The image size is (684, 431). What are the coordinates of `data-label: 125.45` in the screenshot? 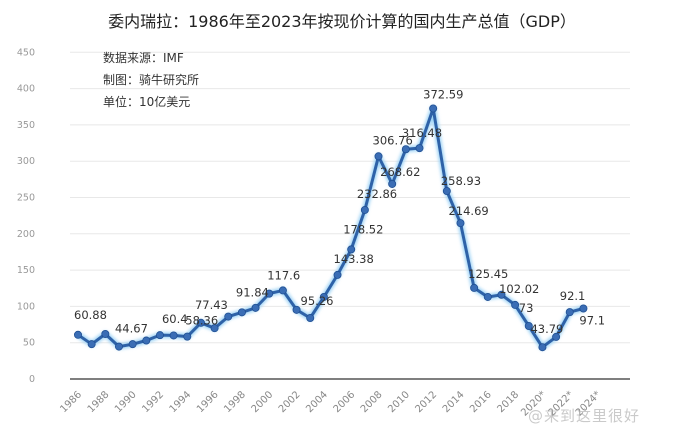 It's located at (488, 274).